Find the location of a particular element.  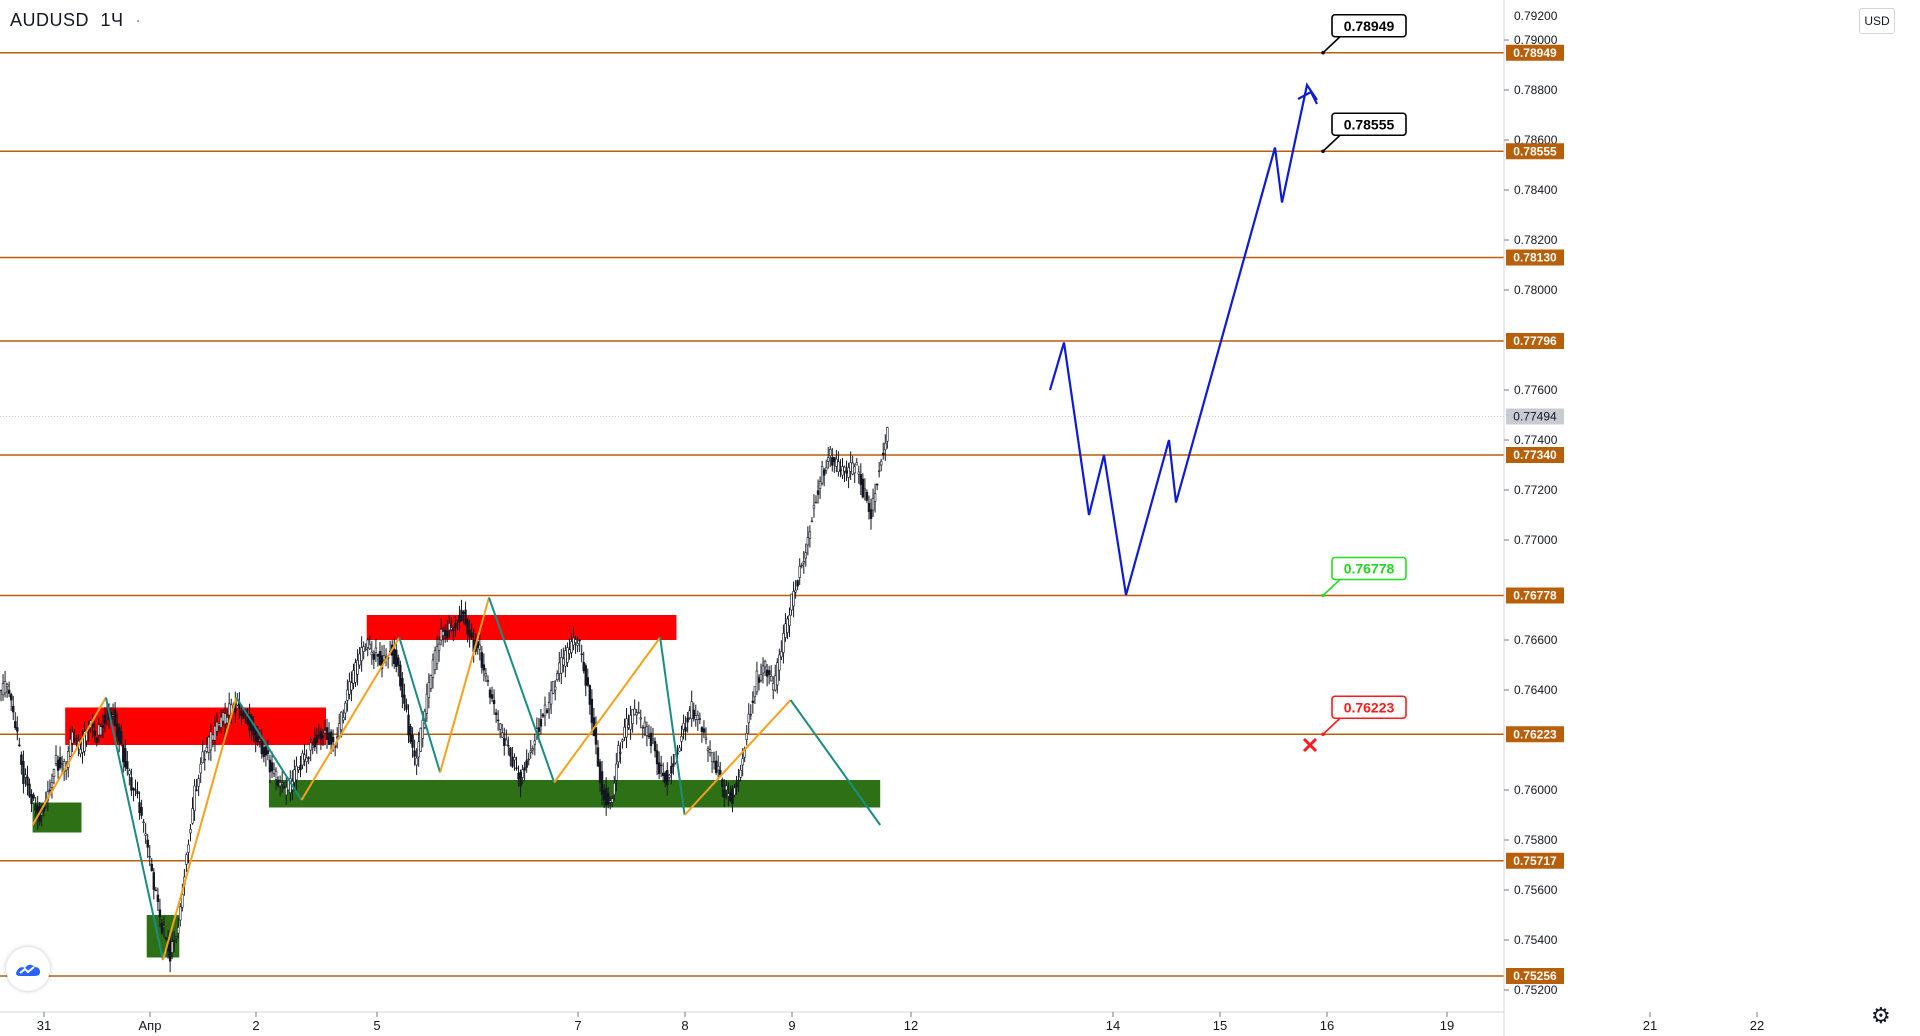

callout-label: 0.78555 is located at coordinates (1369, 124).